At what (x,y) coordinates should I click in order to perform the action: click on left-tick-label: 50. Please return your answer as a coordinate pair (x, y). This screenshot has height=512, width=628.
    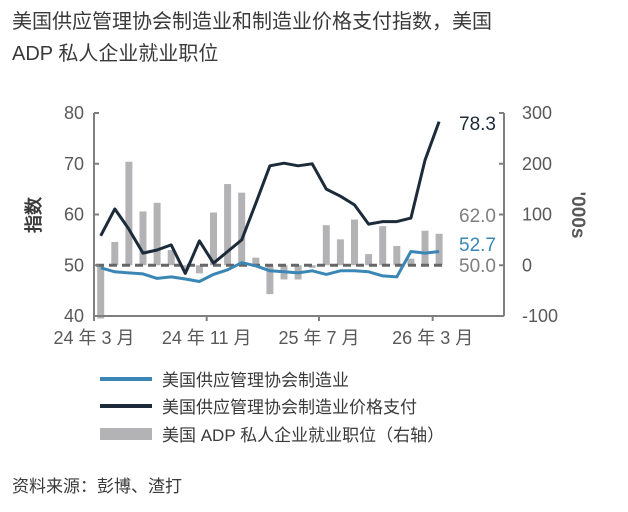
    Looking at the image, I should click on (74, 265).